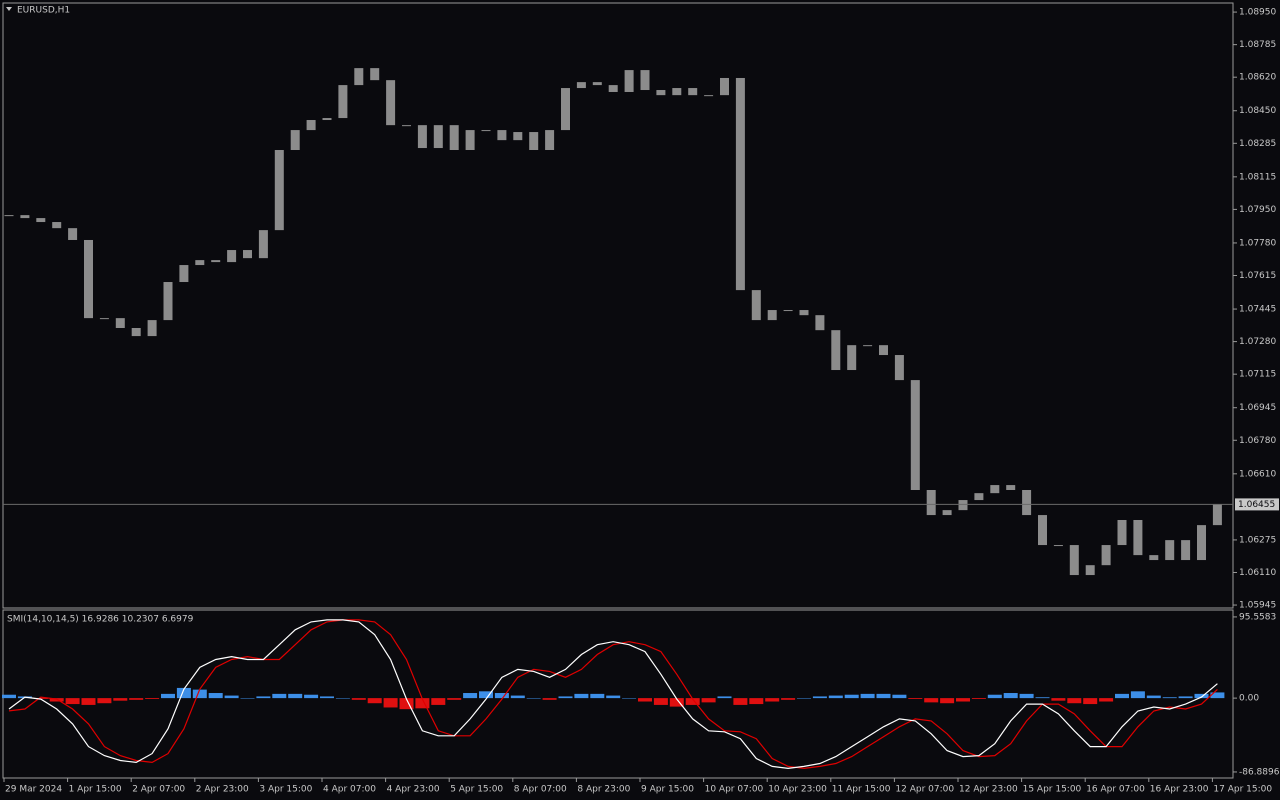  Describe the element at coordinates (1257, 375) in the screenshot. I see `y-tick-label: 1.07115` at that location.